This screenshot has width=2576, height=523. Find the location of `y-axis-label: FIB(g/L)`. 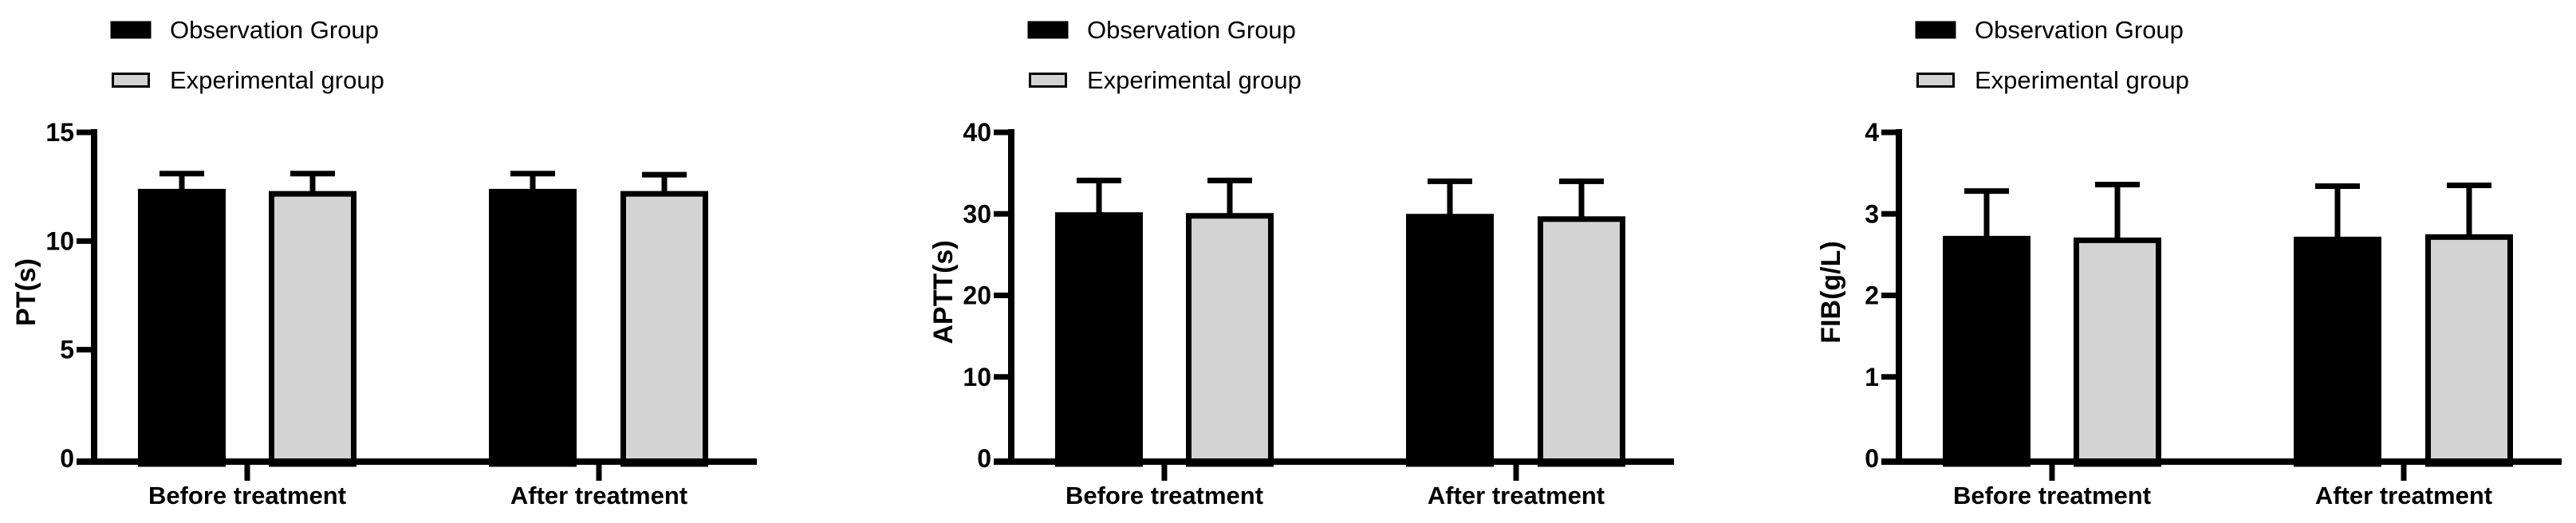

y-axis-label: FIB(g/L) is located at coordinates (1831, 292).